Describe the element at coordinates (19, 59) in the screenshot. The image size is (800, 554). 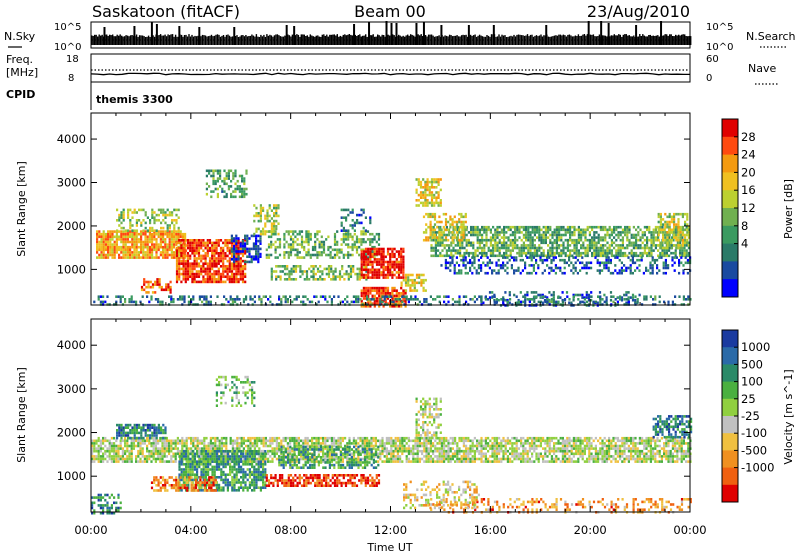
I see `freq-label-1: Freq.` at that location.